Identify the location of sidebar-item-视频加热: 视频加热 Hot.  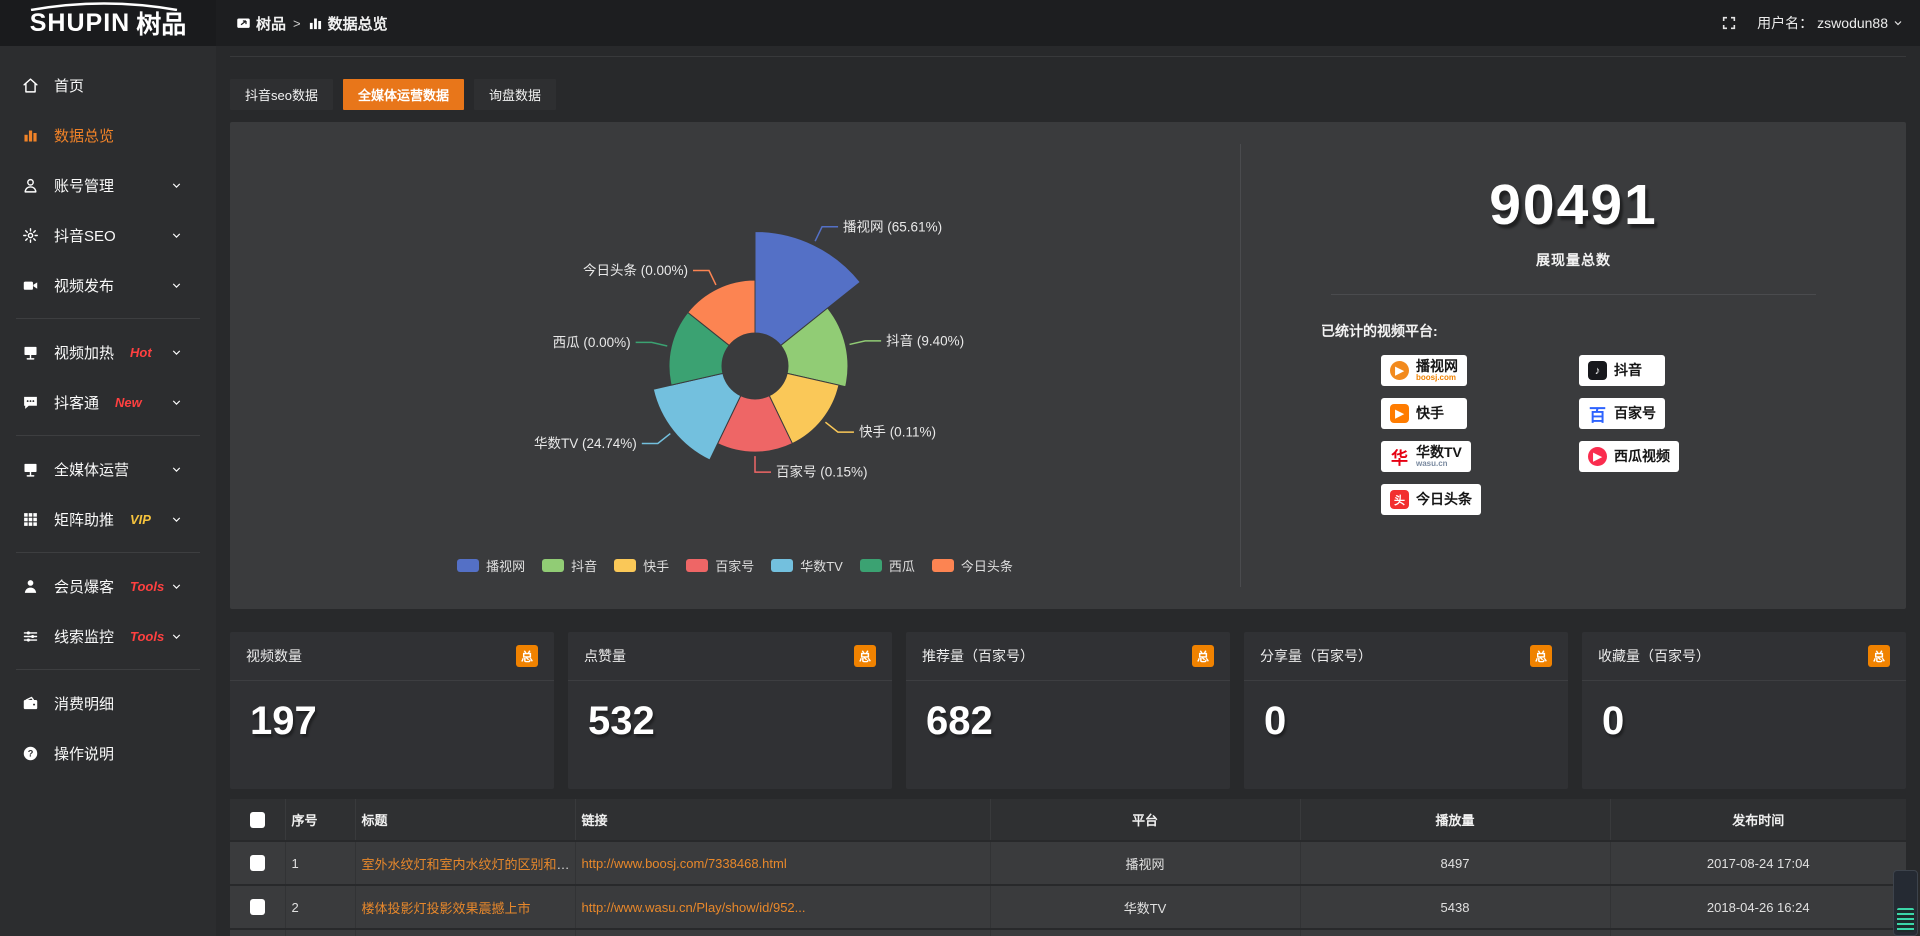
(108, 352).